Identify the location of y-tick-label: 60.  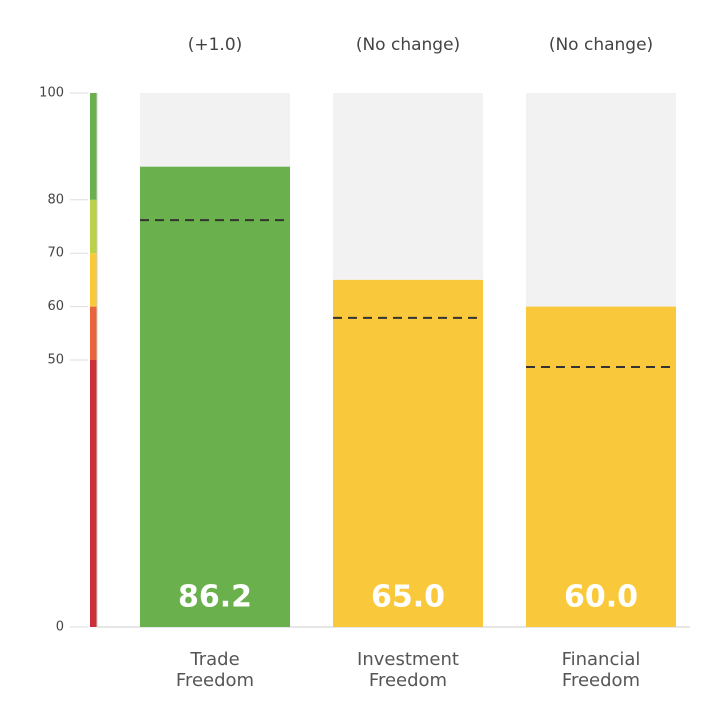
(55, 306).